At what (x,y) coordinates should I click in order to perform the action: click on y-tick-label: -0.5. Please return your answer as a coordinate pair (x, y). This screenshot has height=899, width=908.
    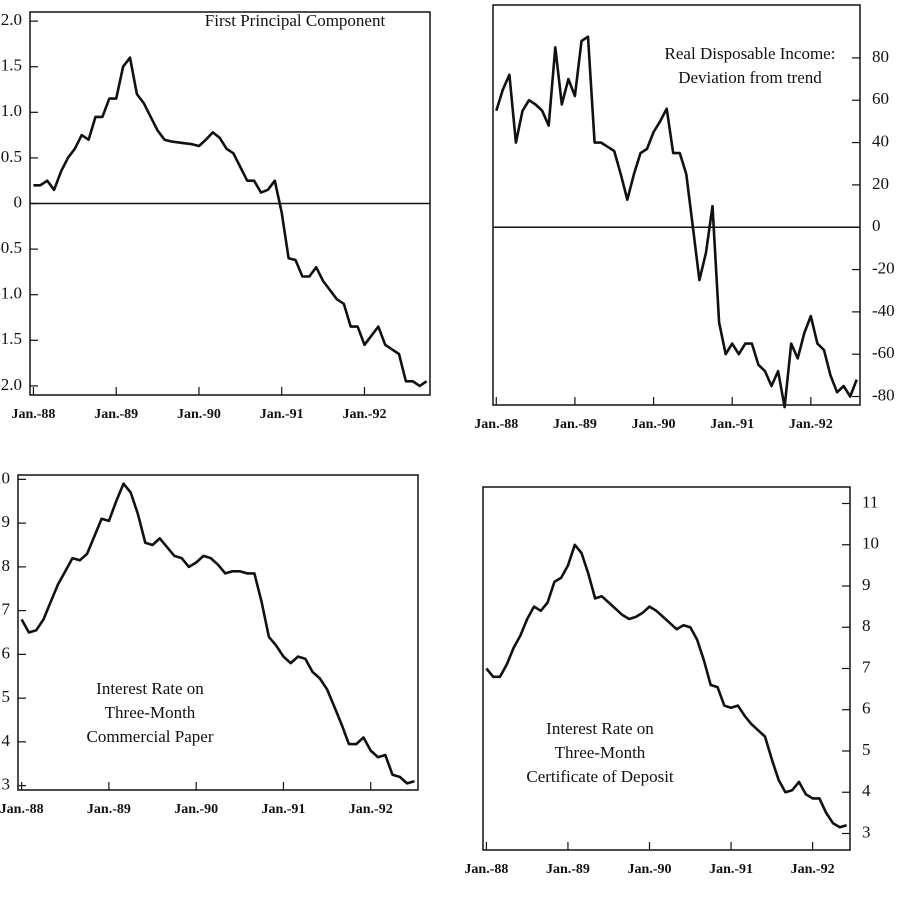
    Looking at the image, I should click on (11, 247).